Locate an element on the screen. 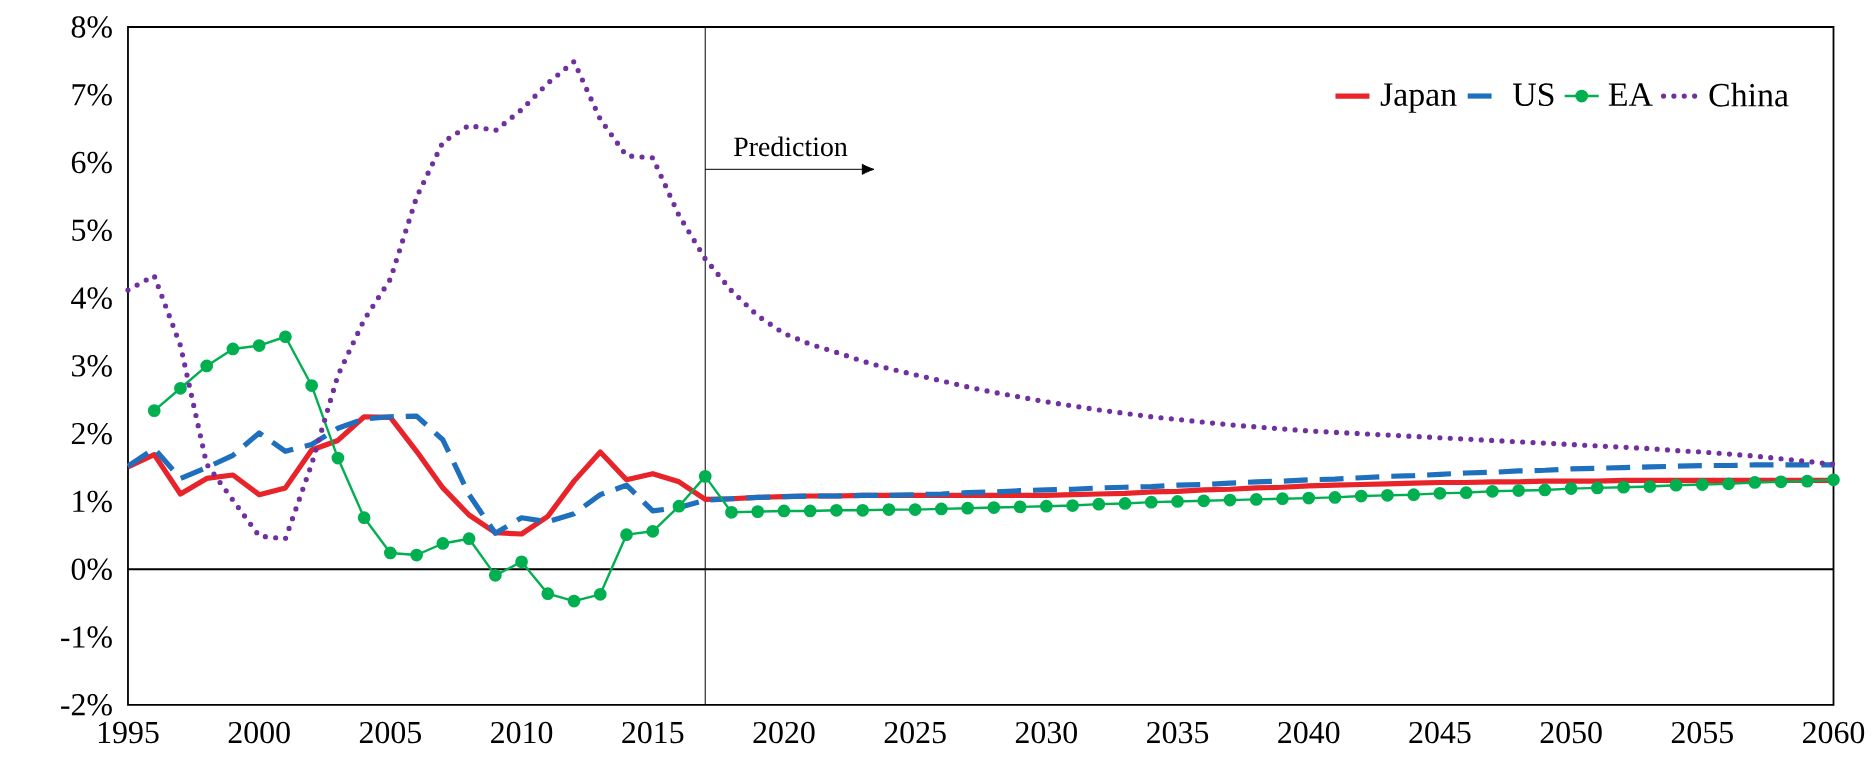 This screenshot has height=773, width=1872. x-tick-label: 2005 is located at coordinates (390, 732).